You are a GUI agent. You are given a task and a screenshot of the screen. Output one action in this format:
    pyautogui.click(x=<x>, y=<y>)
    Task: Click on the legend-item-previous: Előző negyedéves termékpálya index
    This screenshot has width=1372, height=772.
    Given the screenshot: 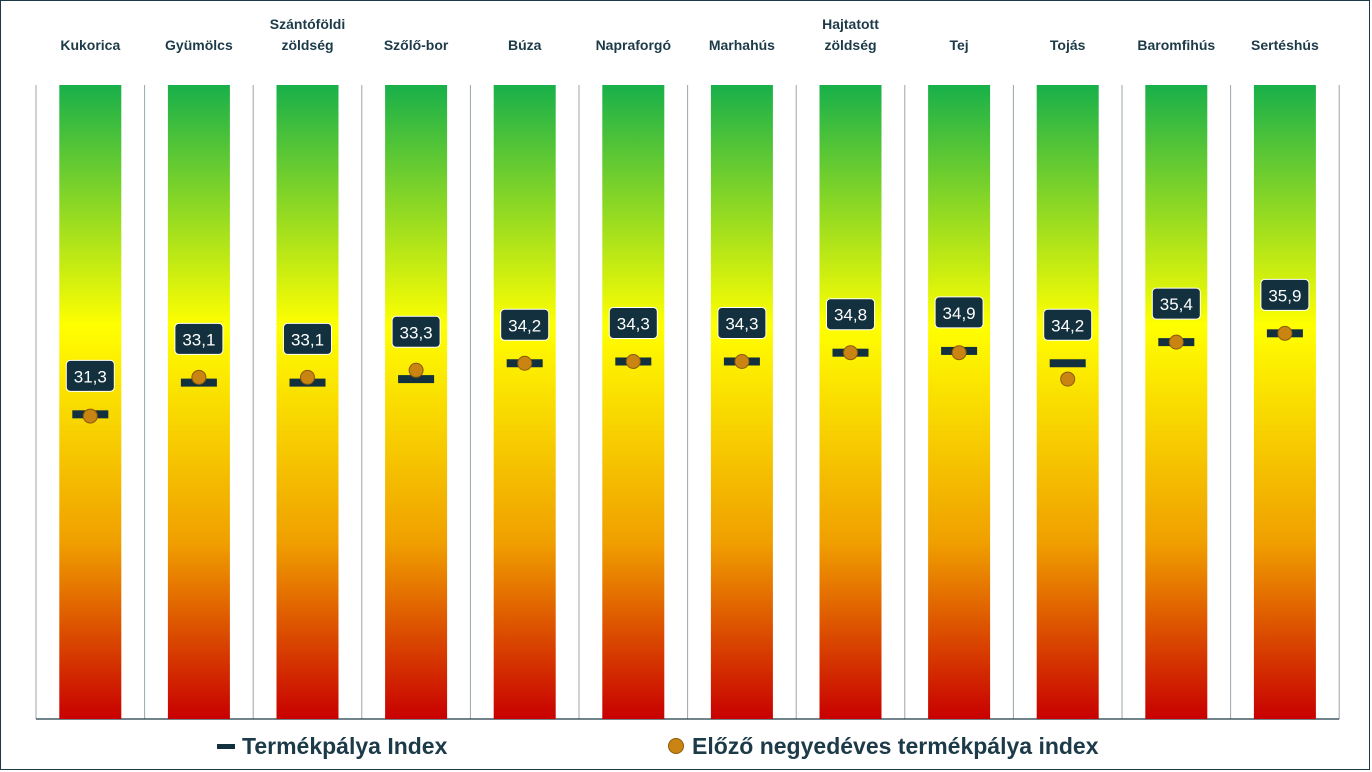 What is the action you would take?
    pyautogui.click(x=883, y=746)
    